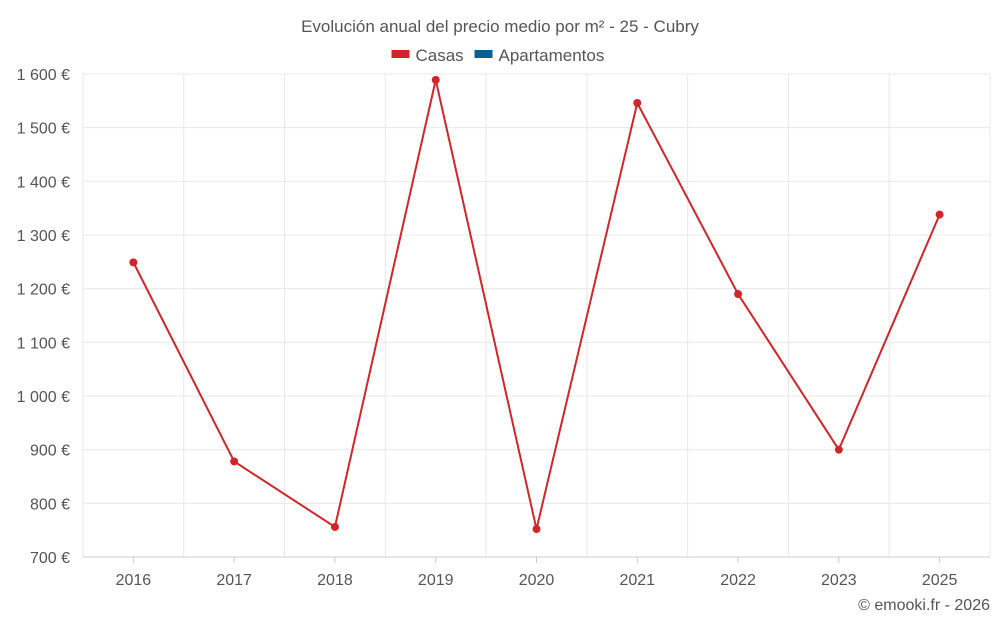  What do you see at coordinates (50, 504) in the screenshot?
I see `y-tick-label: 800 €` at bounding box center [50, 504].